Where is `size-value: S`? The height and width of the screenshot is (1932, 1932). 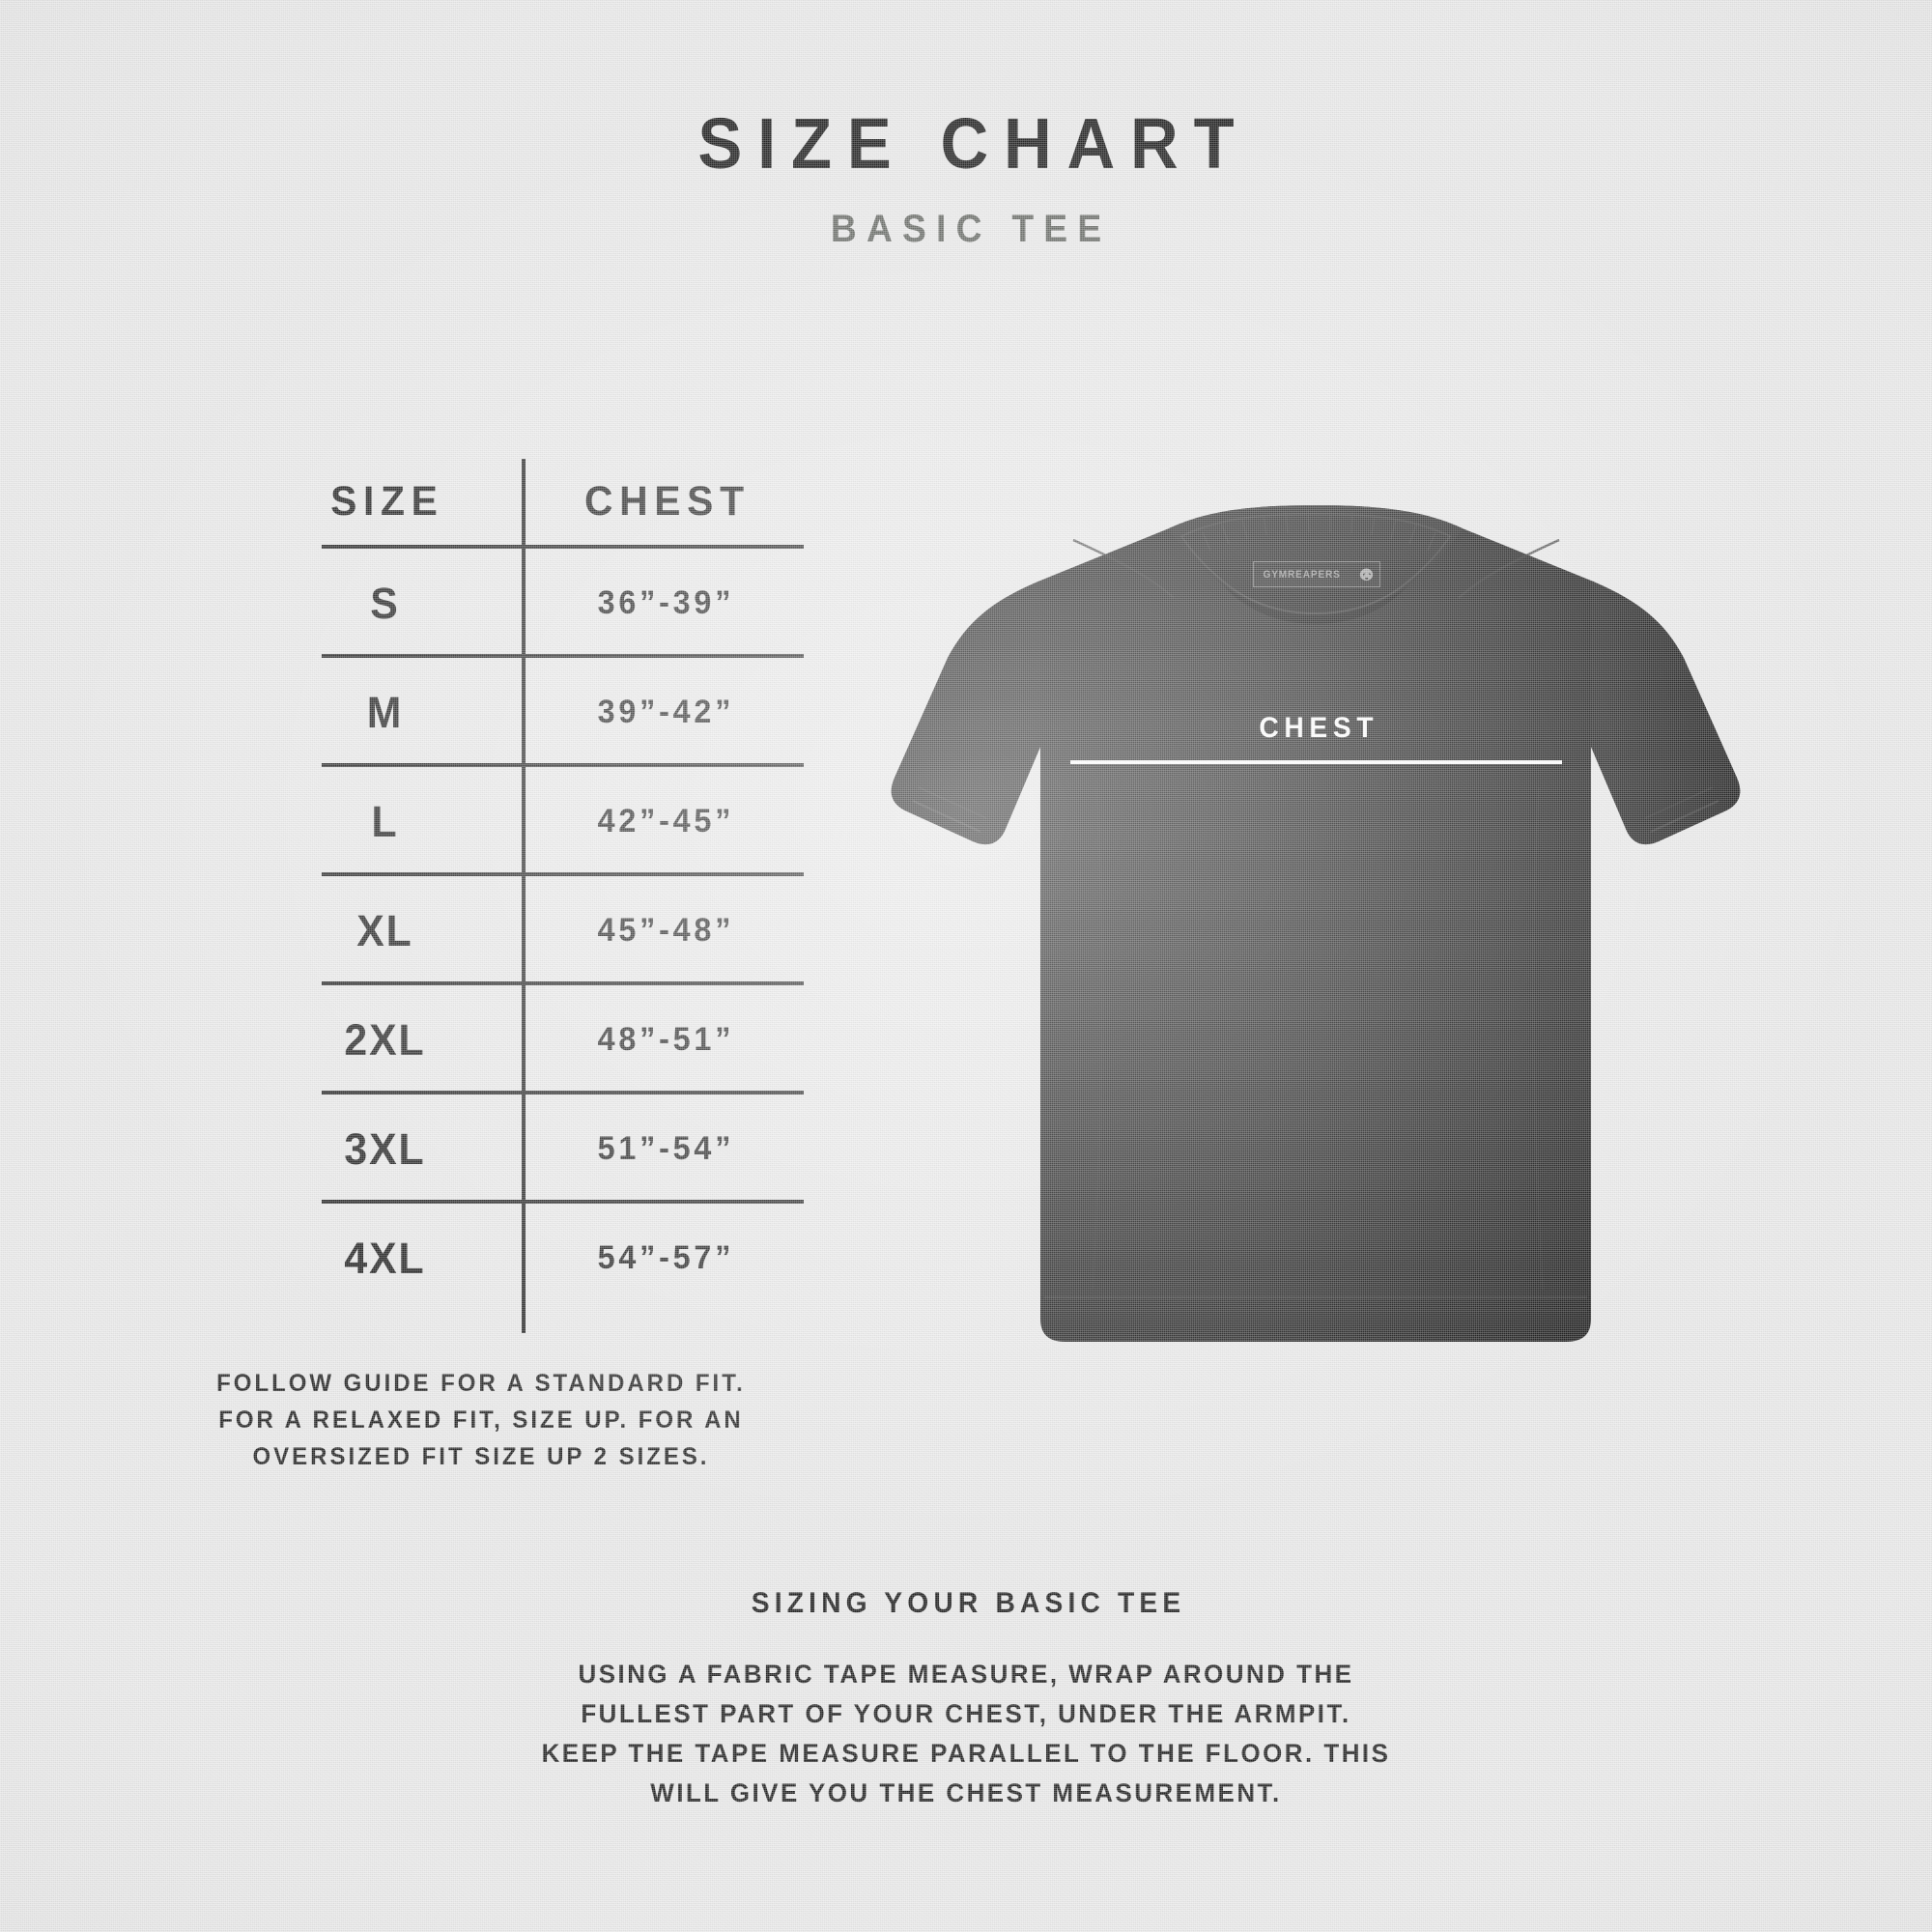 size-value: S is located at coordinates (385, 603).